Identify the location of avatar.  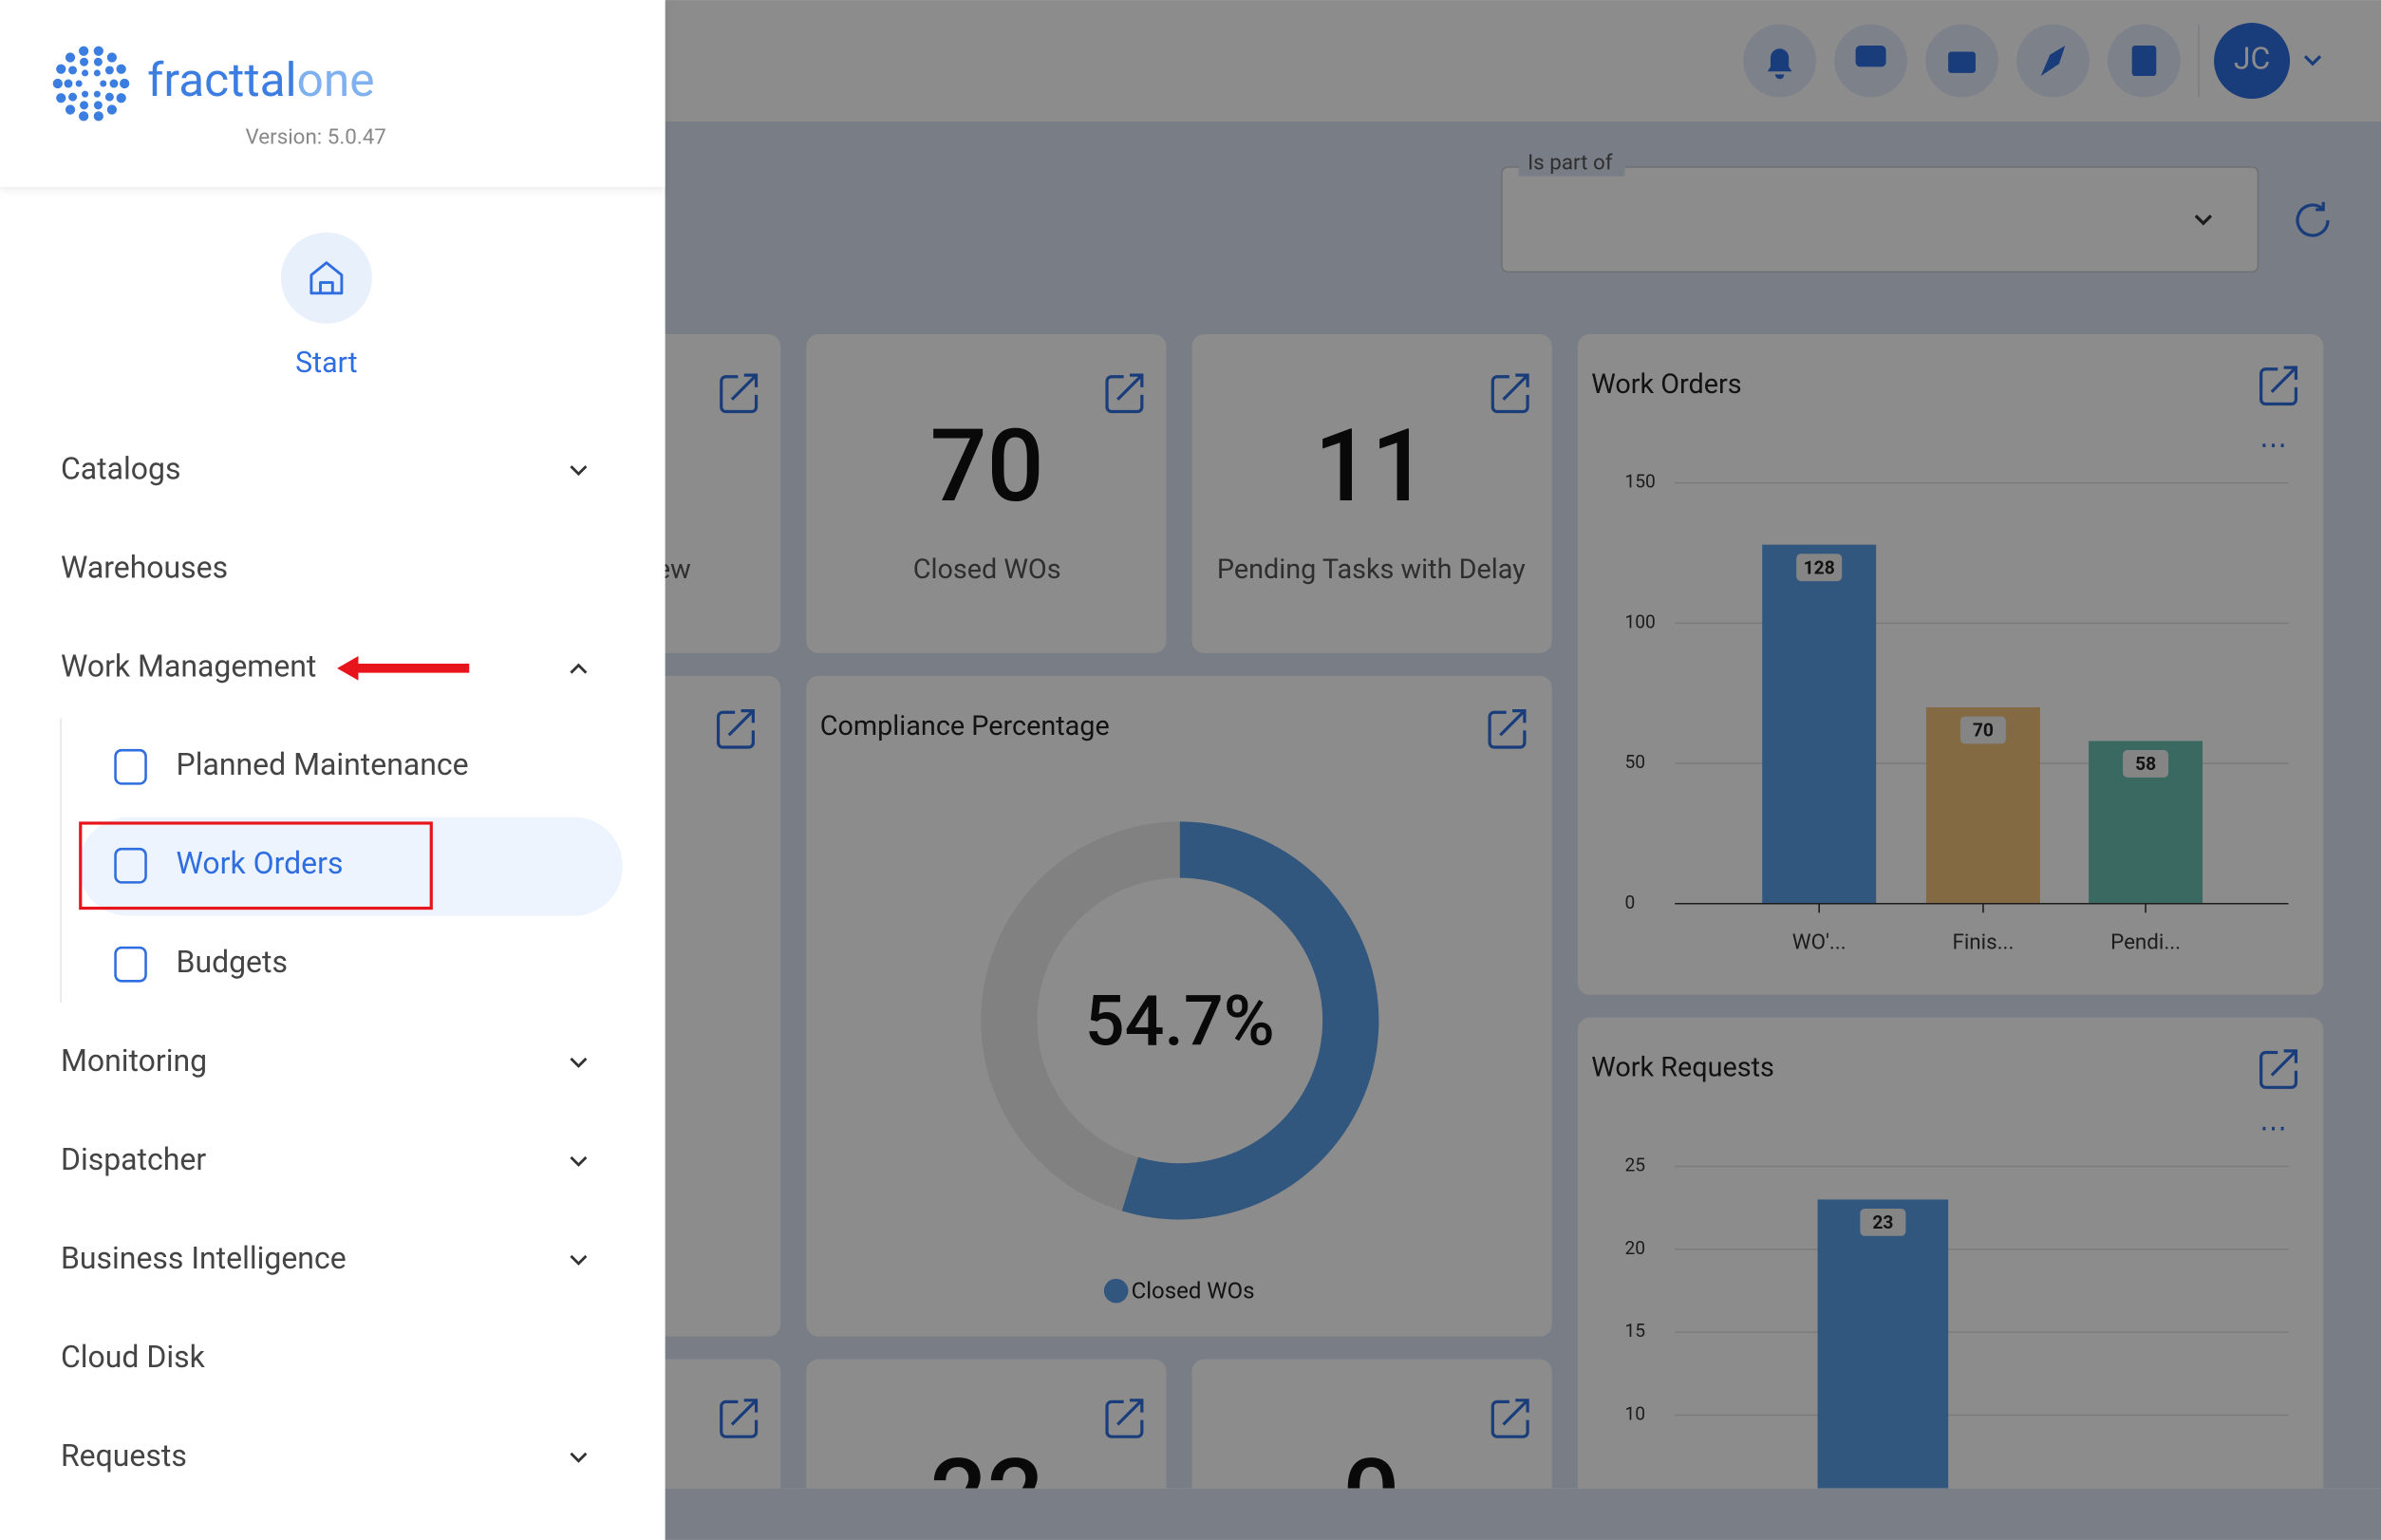
(2253, 62).